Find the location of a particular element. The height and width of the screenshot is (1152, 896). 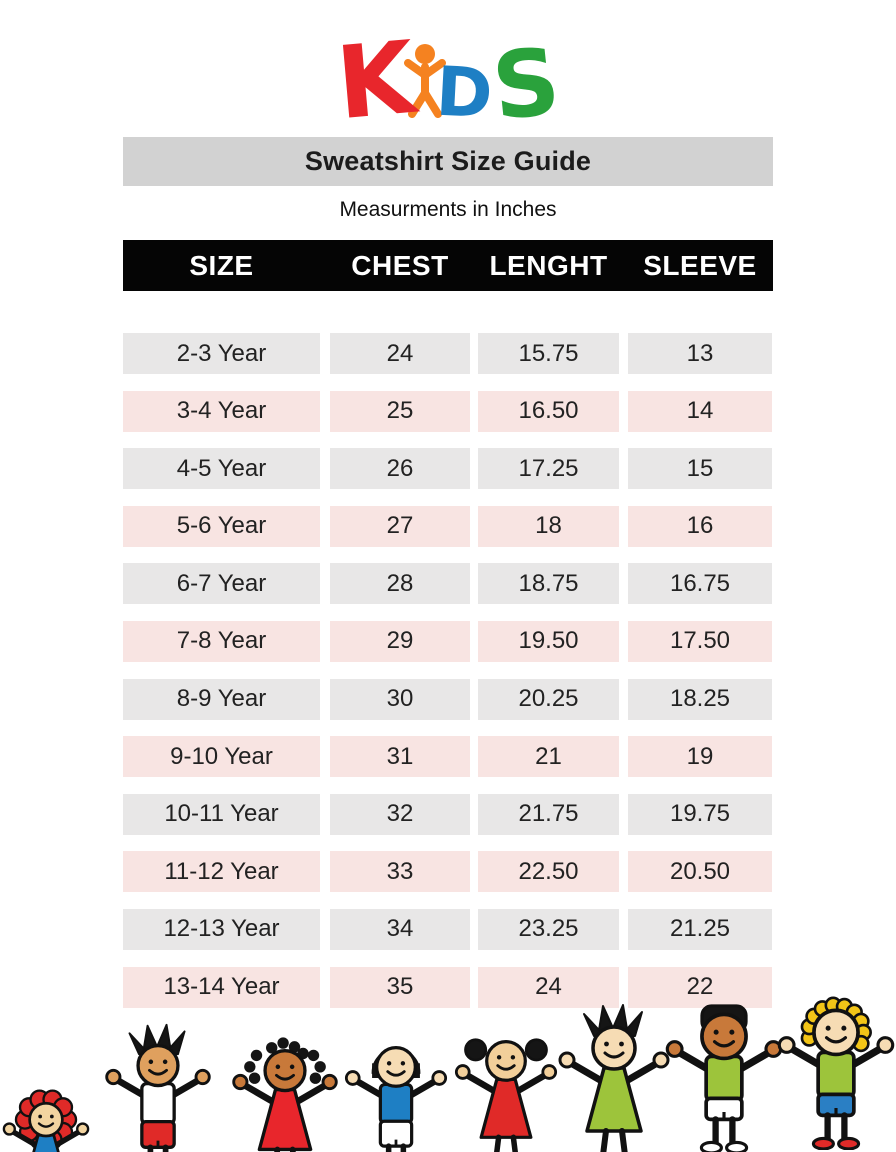

logo-letter-d: D is located at coordinates (464, 93).